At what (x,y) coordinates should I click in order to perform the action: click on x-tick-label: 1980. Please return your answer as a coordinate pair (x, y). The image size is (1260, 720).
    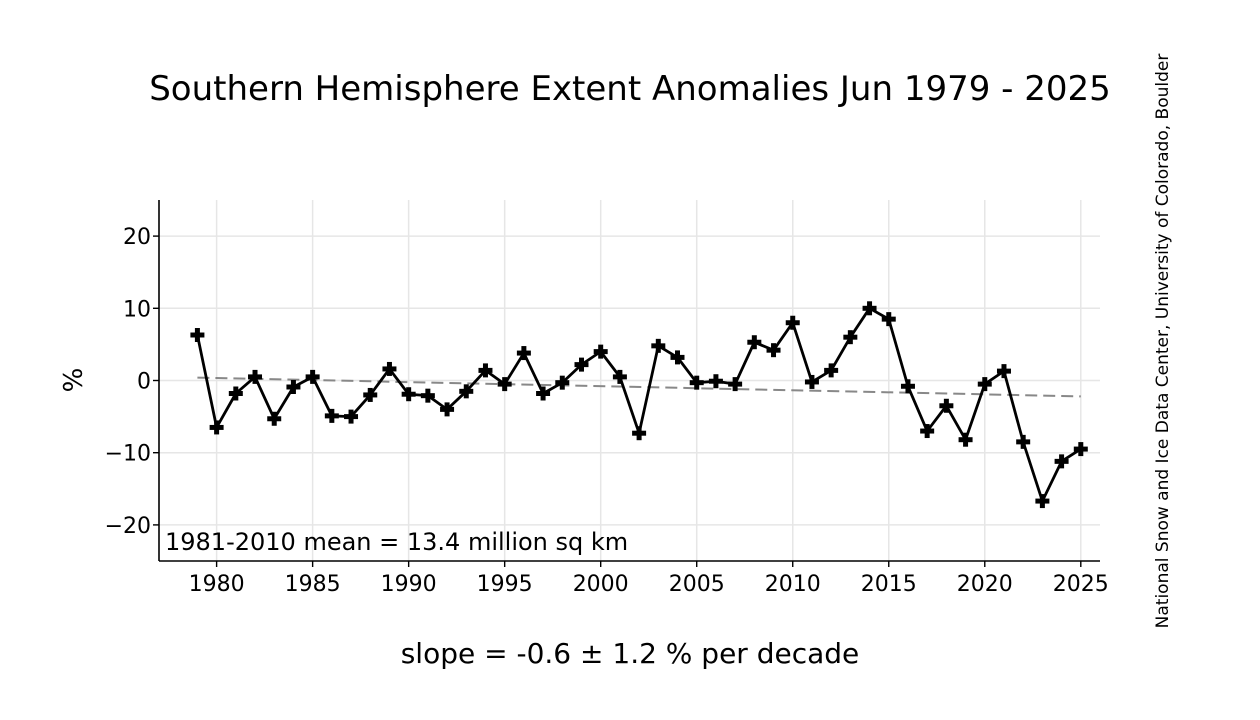
    Looking at the image, I should click on (217, 584).